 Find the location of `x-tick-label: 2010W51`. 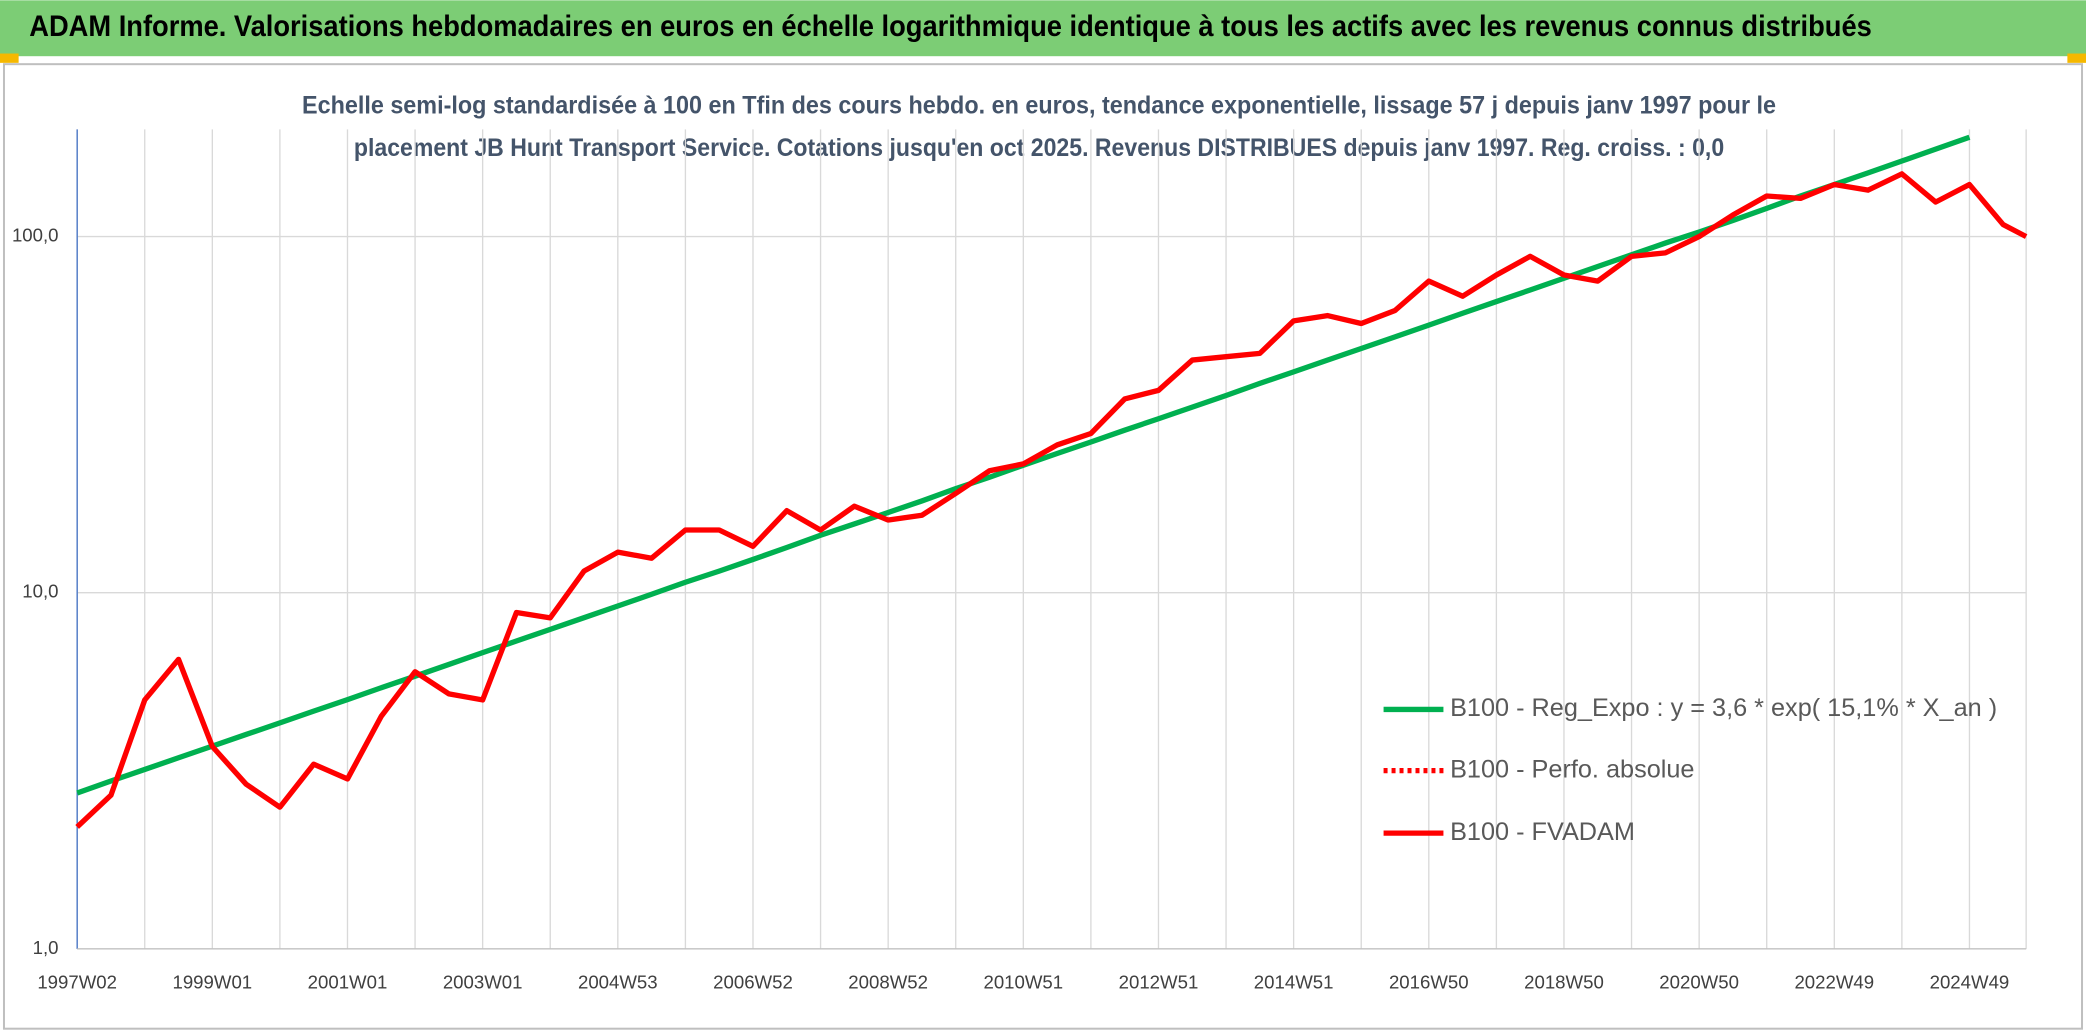

x-tick-label: 2010W51 is located at coordinates (1023, 981).